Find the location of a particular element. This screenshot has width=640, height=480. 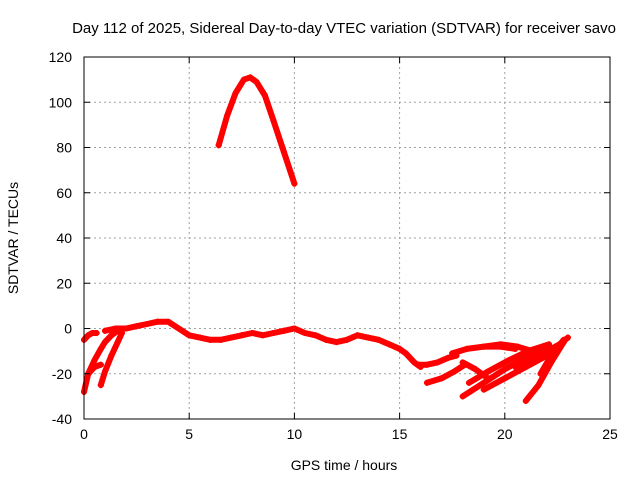

y-tick-label: 60 is located at coordinates (64, 193).